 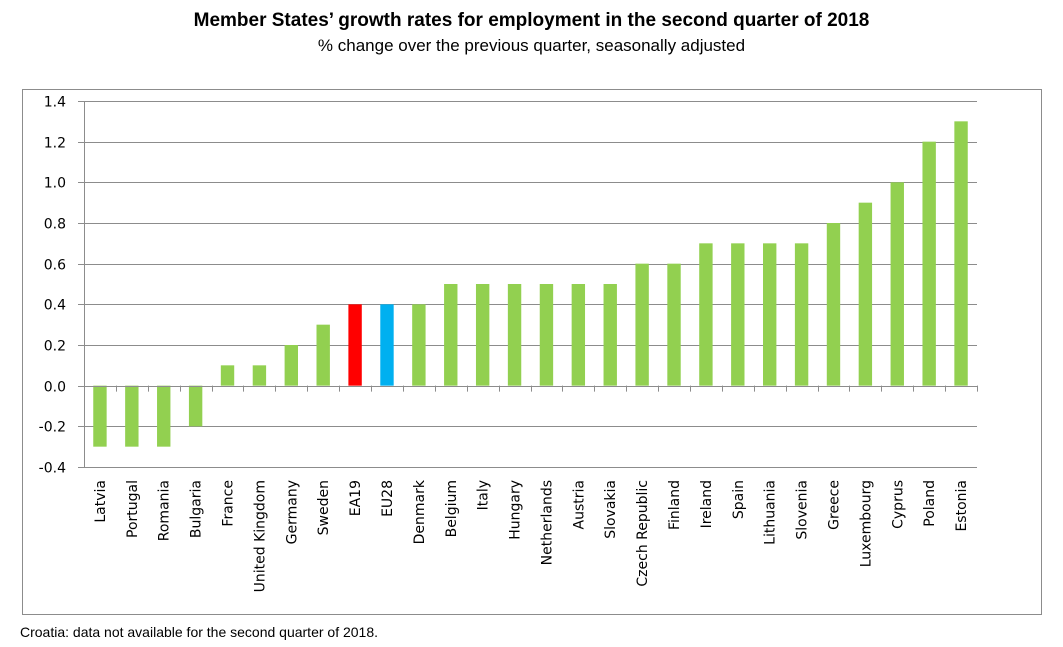 I want to click on y-axis-ticks: -0.4 -0.2 0.0 0.2 0.4 0.6 0.8 1.0 1.2 1.4, so click(x=61, y=286).